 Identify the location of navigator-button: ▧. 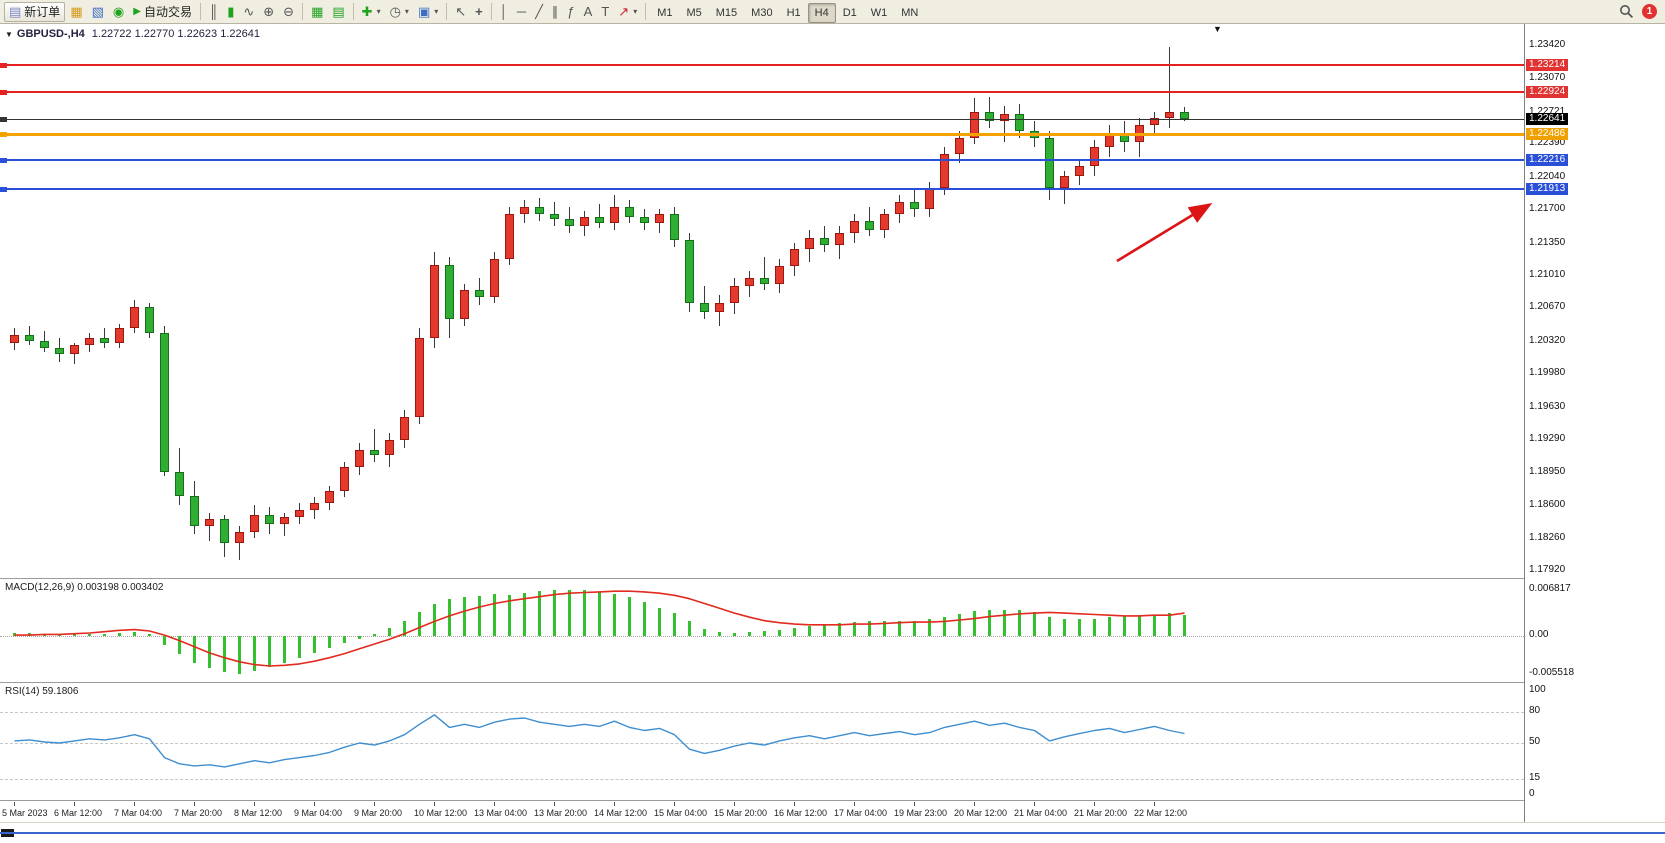
(98, 12).